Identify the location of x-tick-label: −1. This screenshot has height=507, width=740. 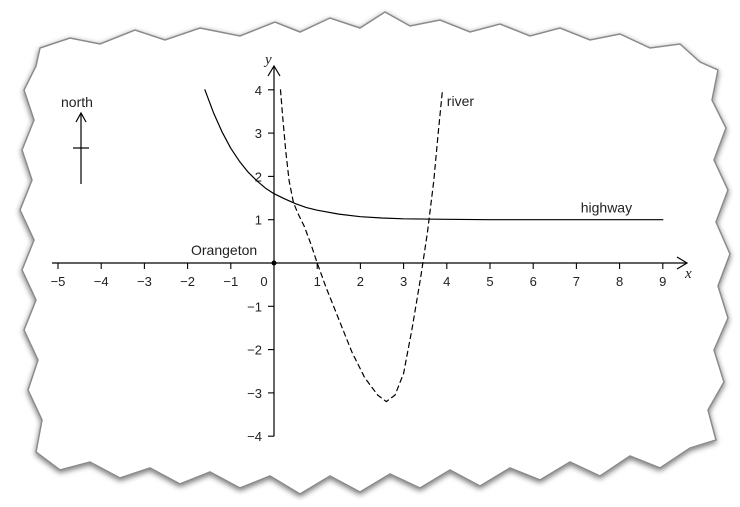
(230, 281).